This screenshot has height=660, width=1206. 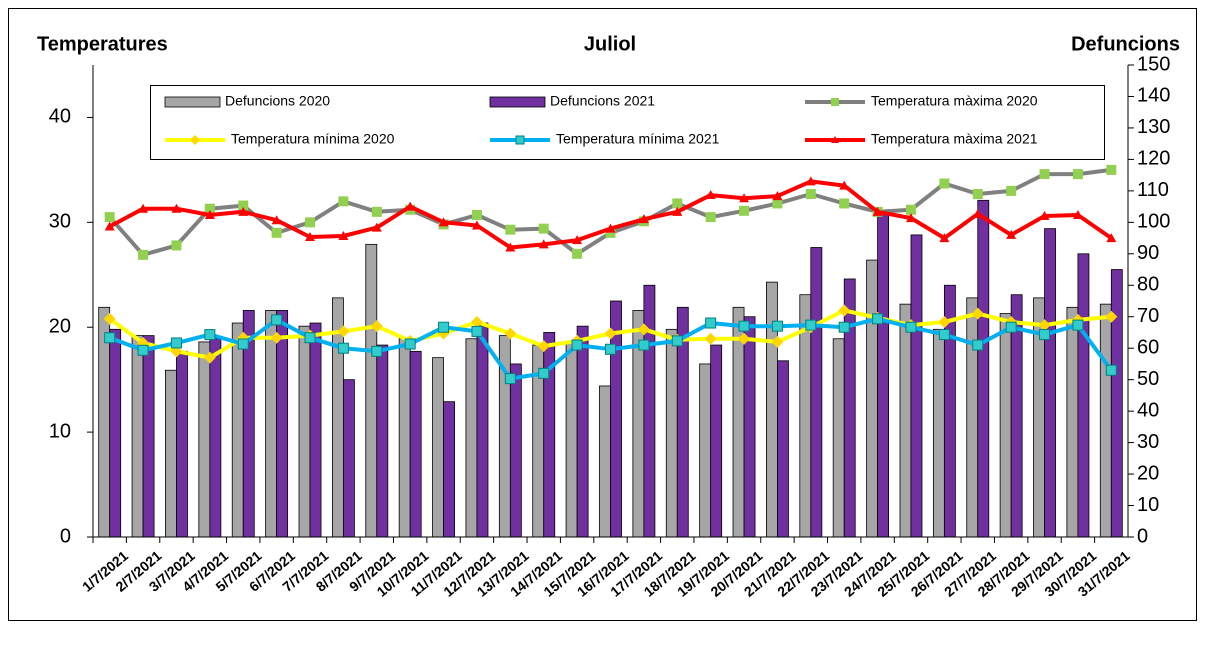 I want to click on y2-tick-label: 60, so click(x=1148, y=347).